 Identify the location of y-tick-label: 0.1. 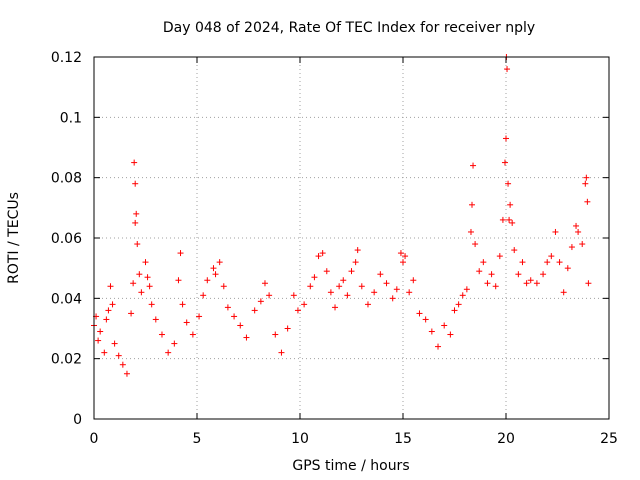
(71, 118).